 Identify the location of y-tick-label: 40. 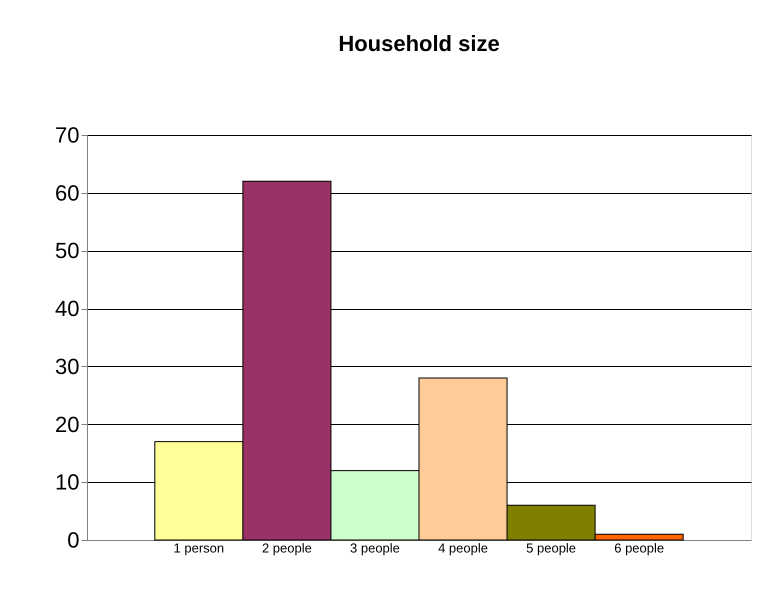
(67, 309).